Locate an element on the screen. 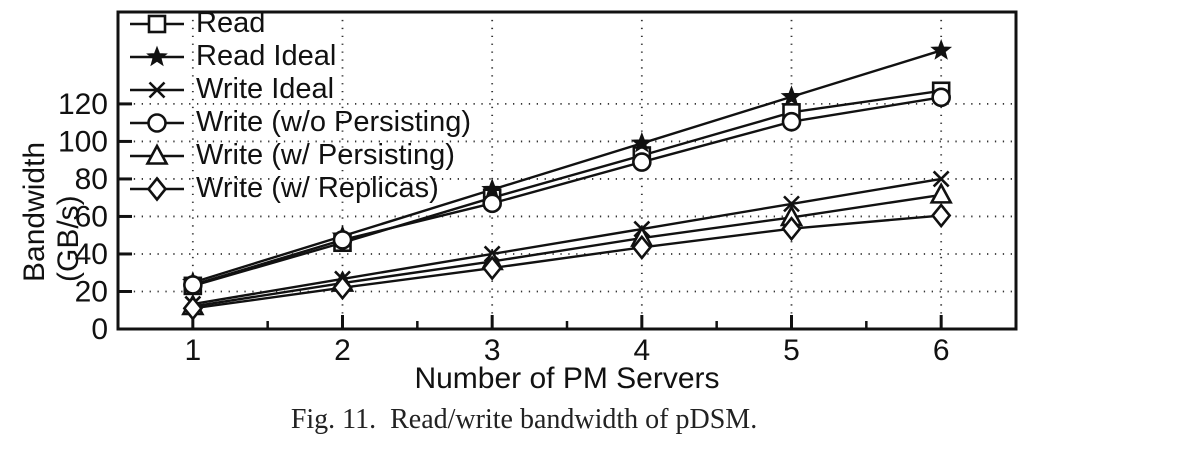 This screenshot has width=1177, height=449. y-tick-label: 120 is located at coordinates (83, 104).